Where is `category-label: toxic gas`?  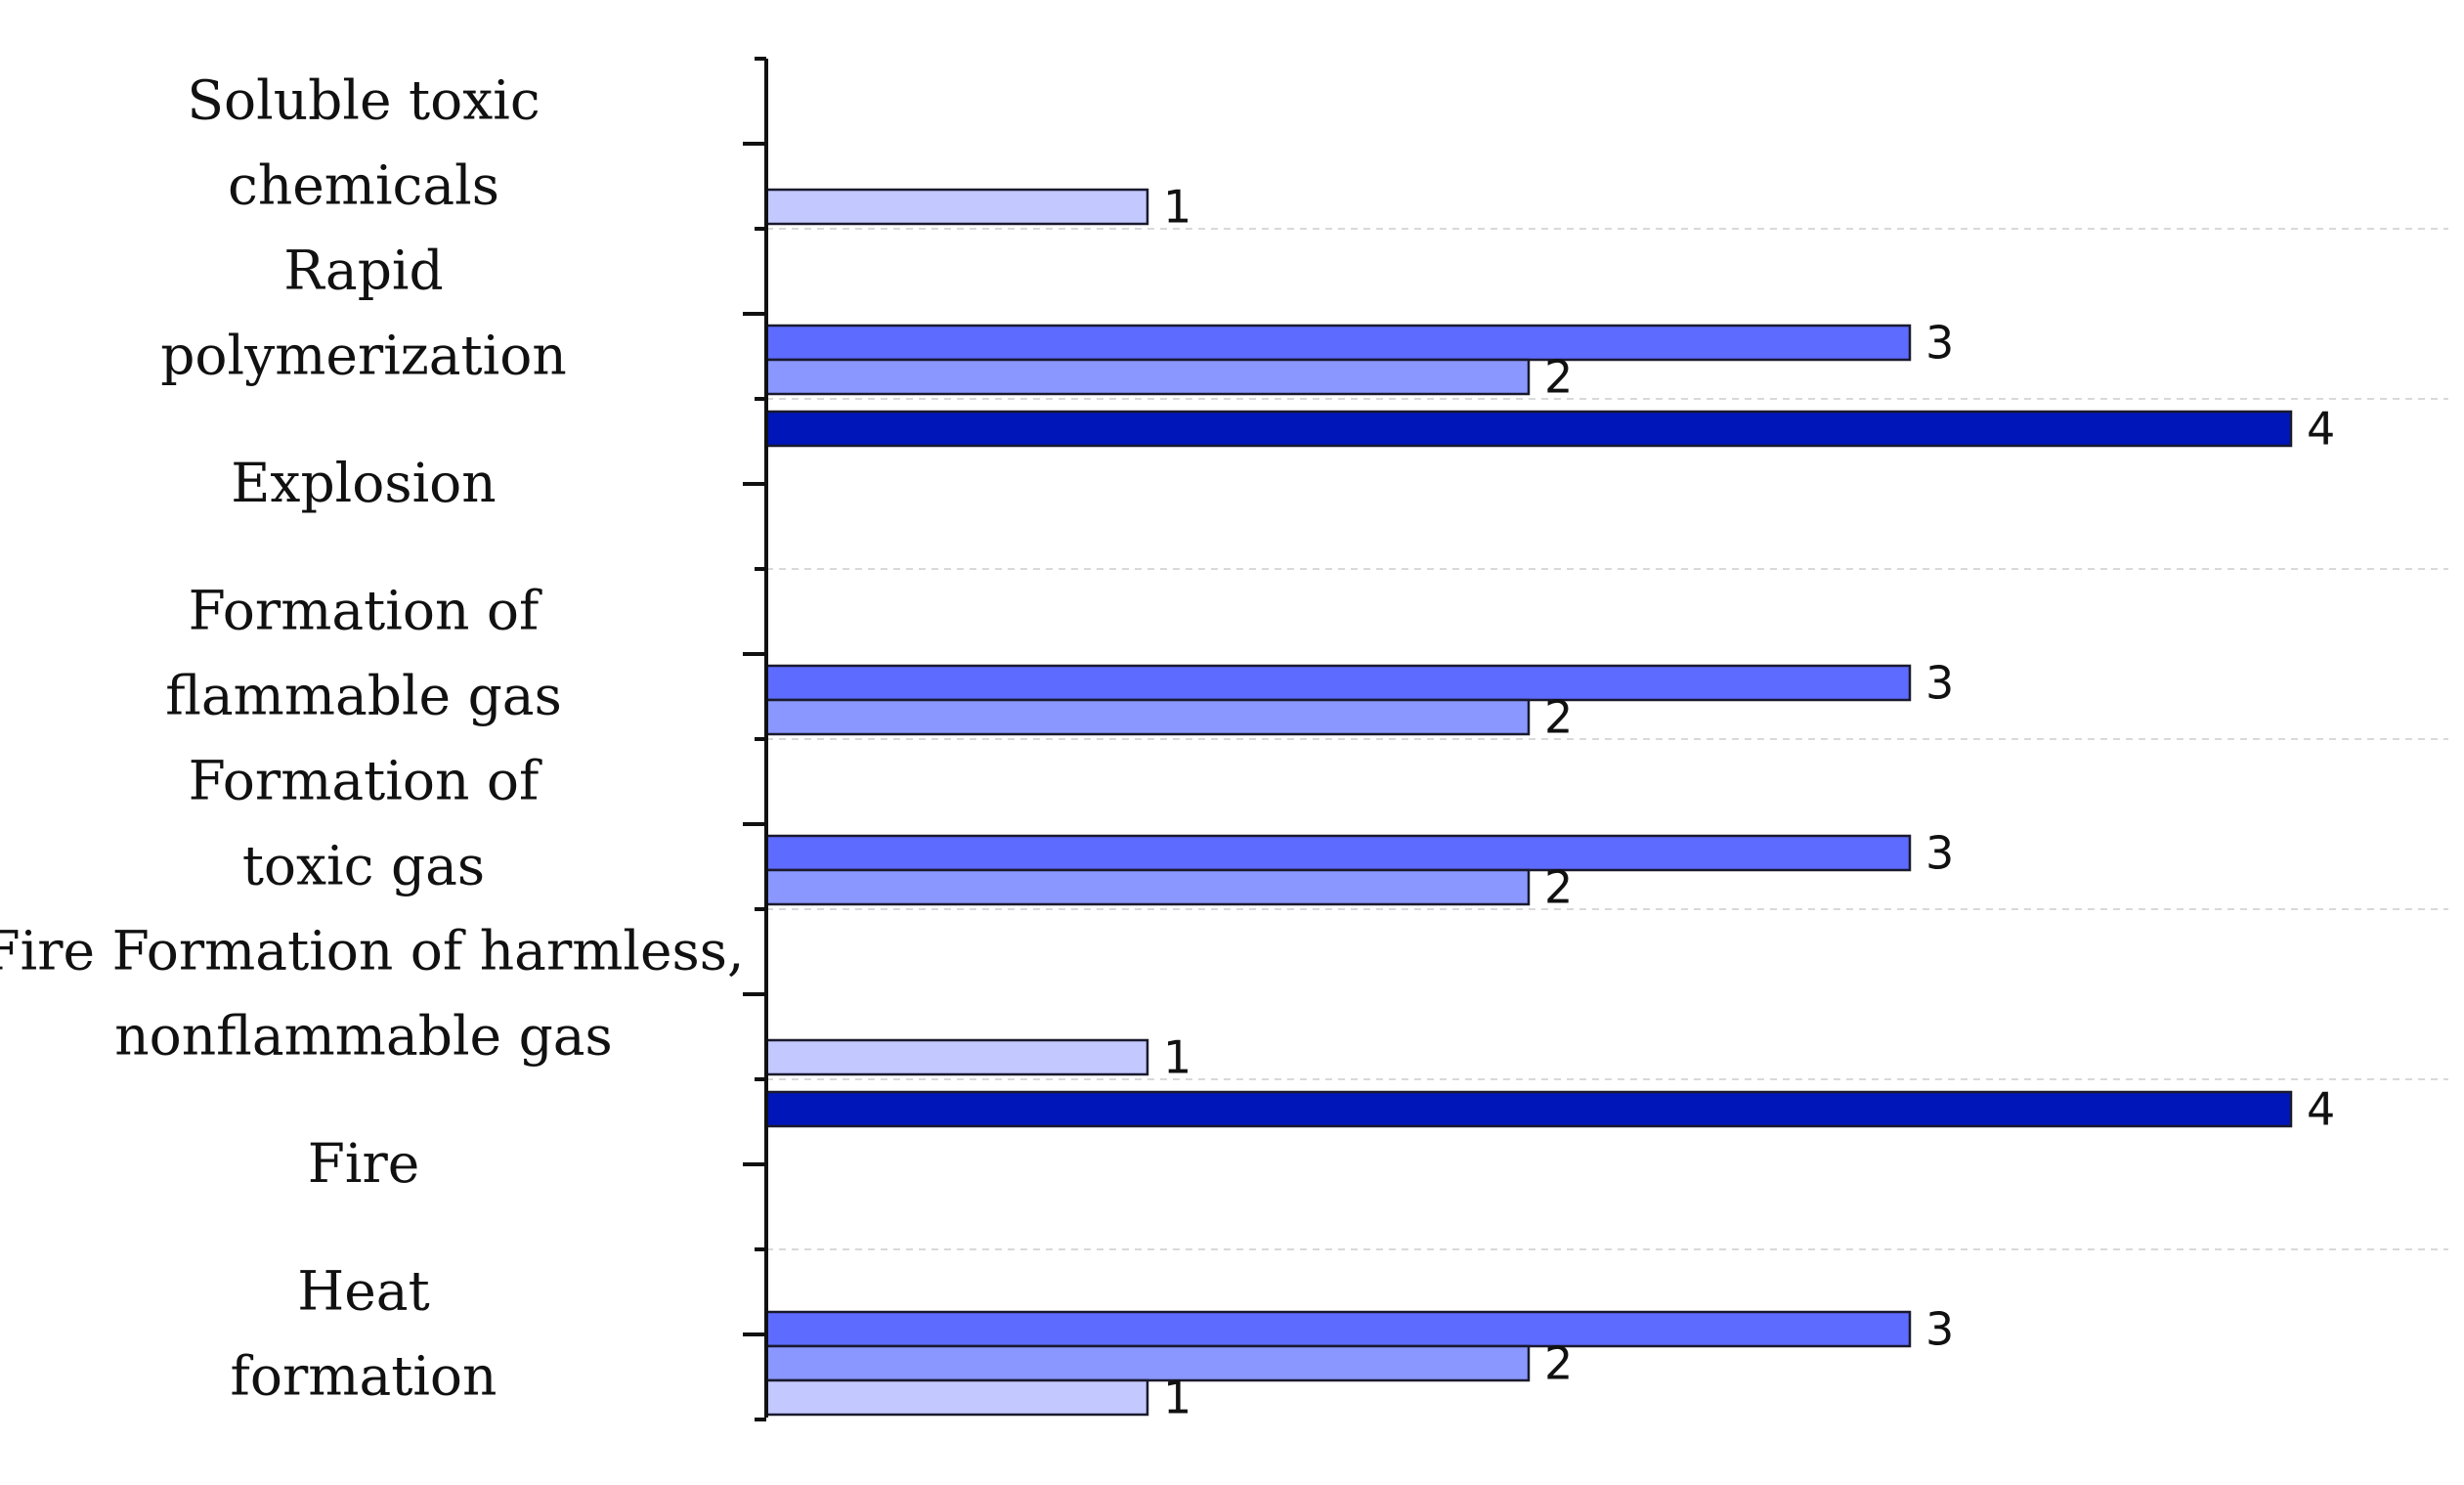 category-label: toxic gas is located at coordinates (363, 866).